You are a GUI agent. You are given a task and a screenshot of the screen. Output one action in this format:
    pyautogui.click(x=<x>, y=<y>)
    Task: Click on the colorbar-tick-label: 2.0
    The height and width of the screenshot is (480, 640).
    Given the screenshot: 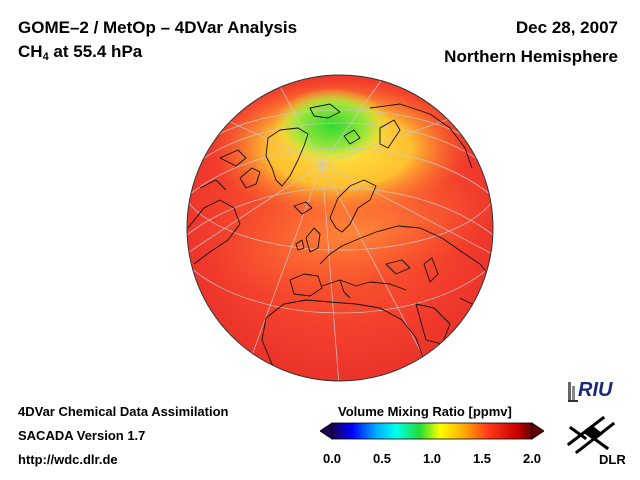 What is the action you would take?
    pyautogui.click(x=532, y=458)
    